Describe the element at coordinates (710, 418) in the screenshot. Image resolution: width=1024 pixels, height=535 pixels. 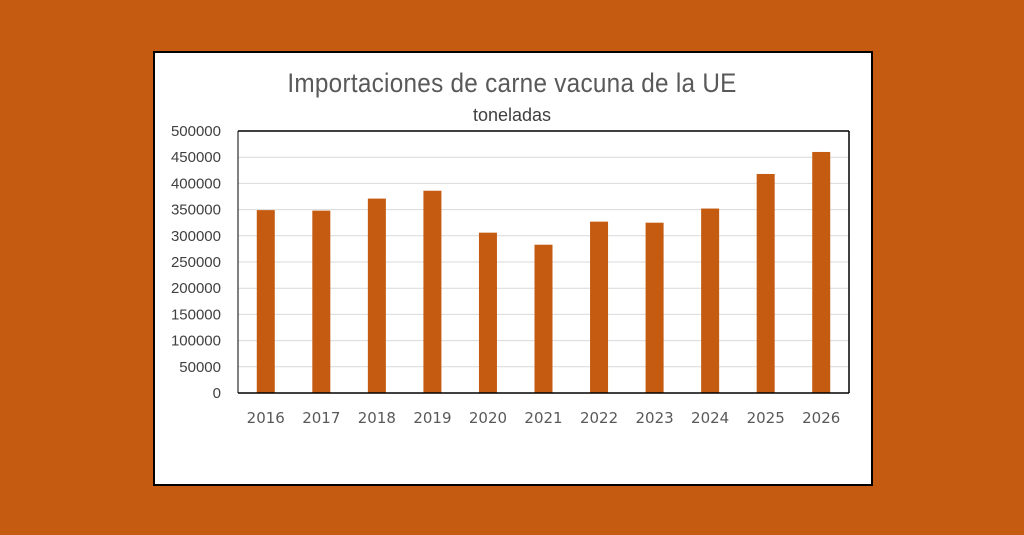
I see `x-tick-label: 2024` at that location.